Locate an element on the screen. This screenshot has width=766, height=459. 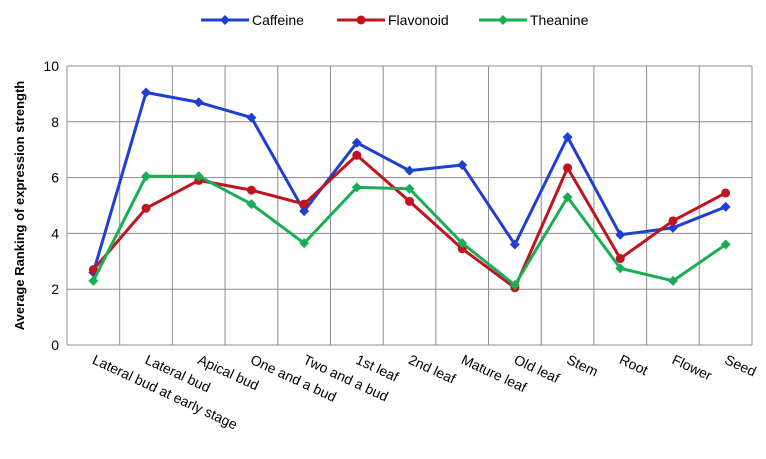
legend-item-caffeine: Caffeine is located at coordinates (252, 20).